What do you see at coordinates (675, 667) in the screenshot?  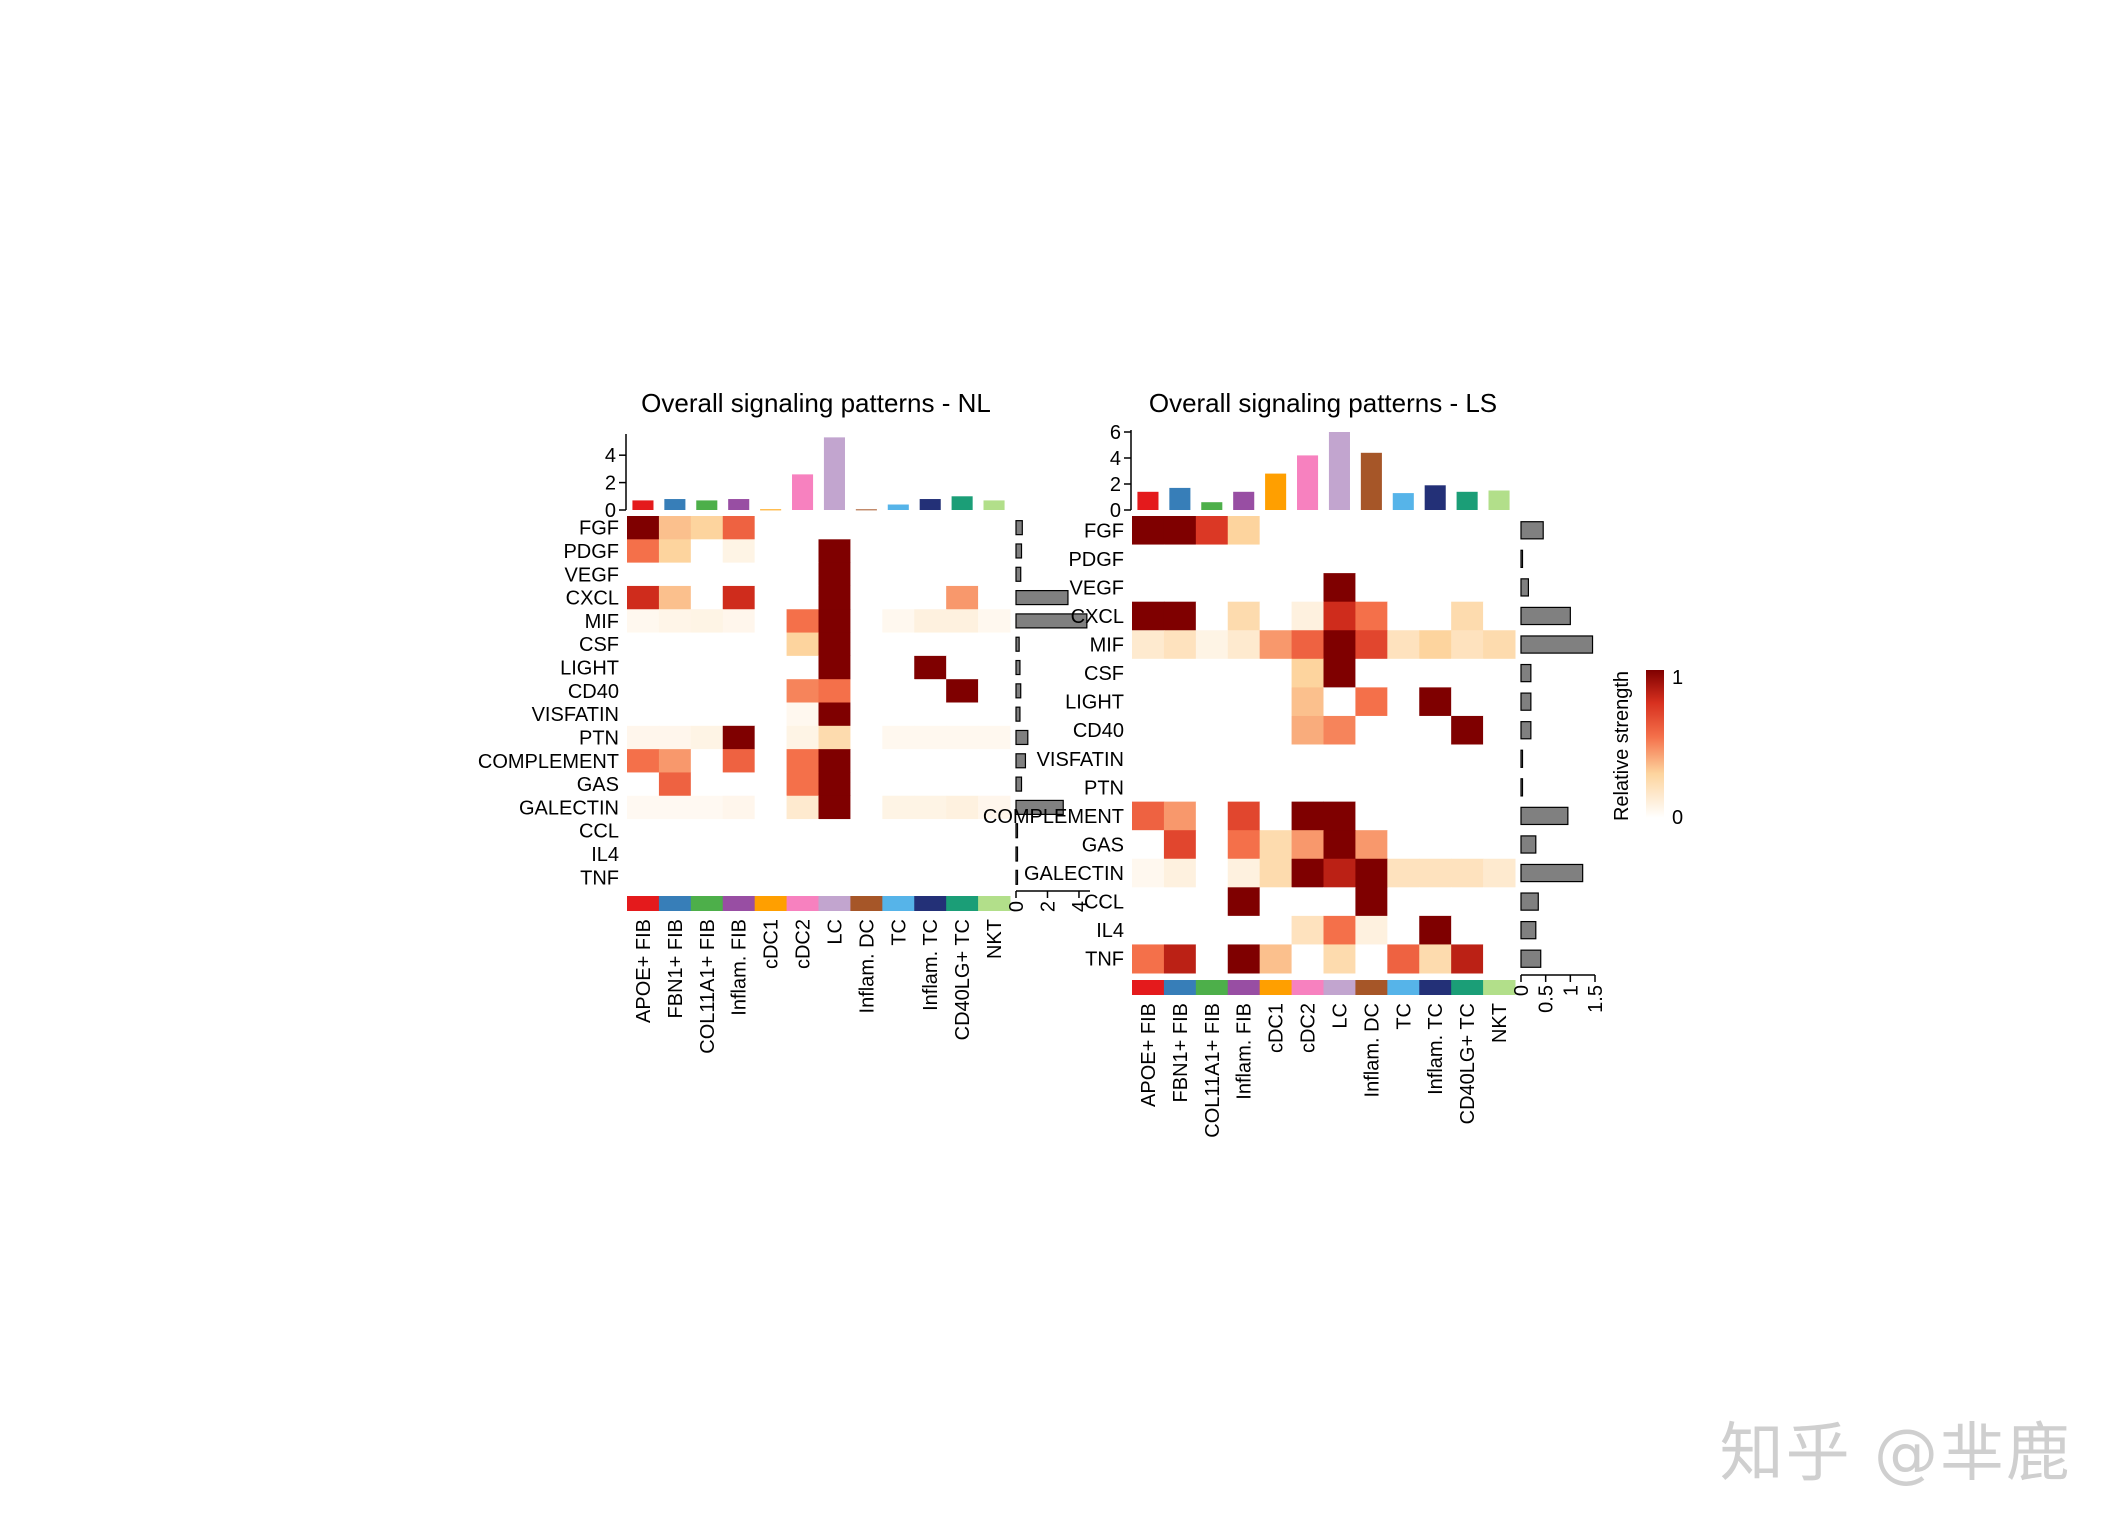 I see `p0-cell-light-fbn1-fib` at bounding box center [675, 667].